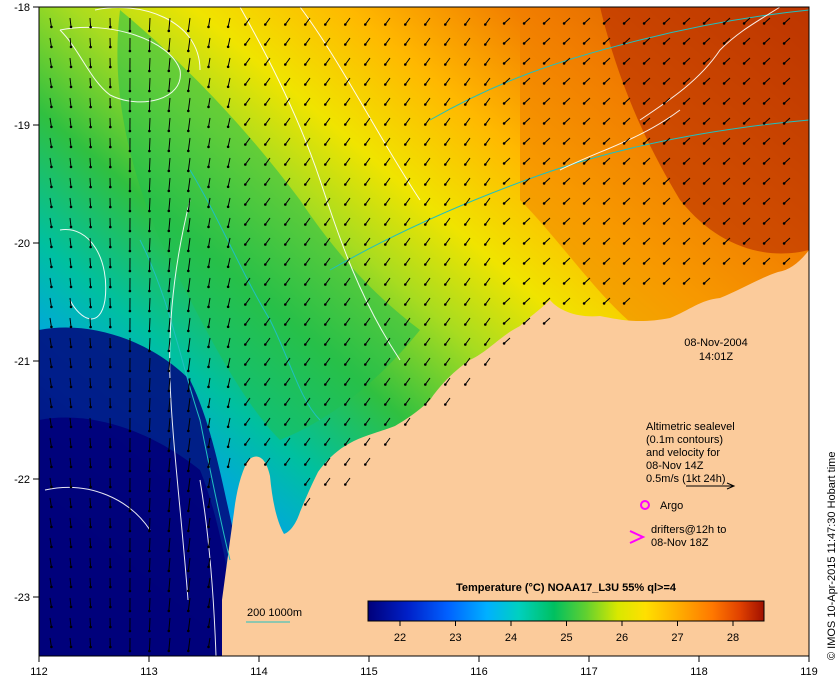  Describe the element at coordinates (716, 357) in the screenshot. I see `map-time: 14:01Z` at that location.